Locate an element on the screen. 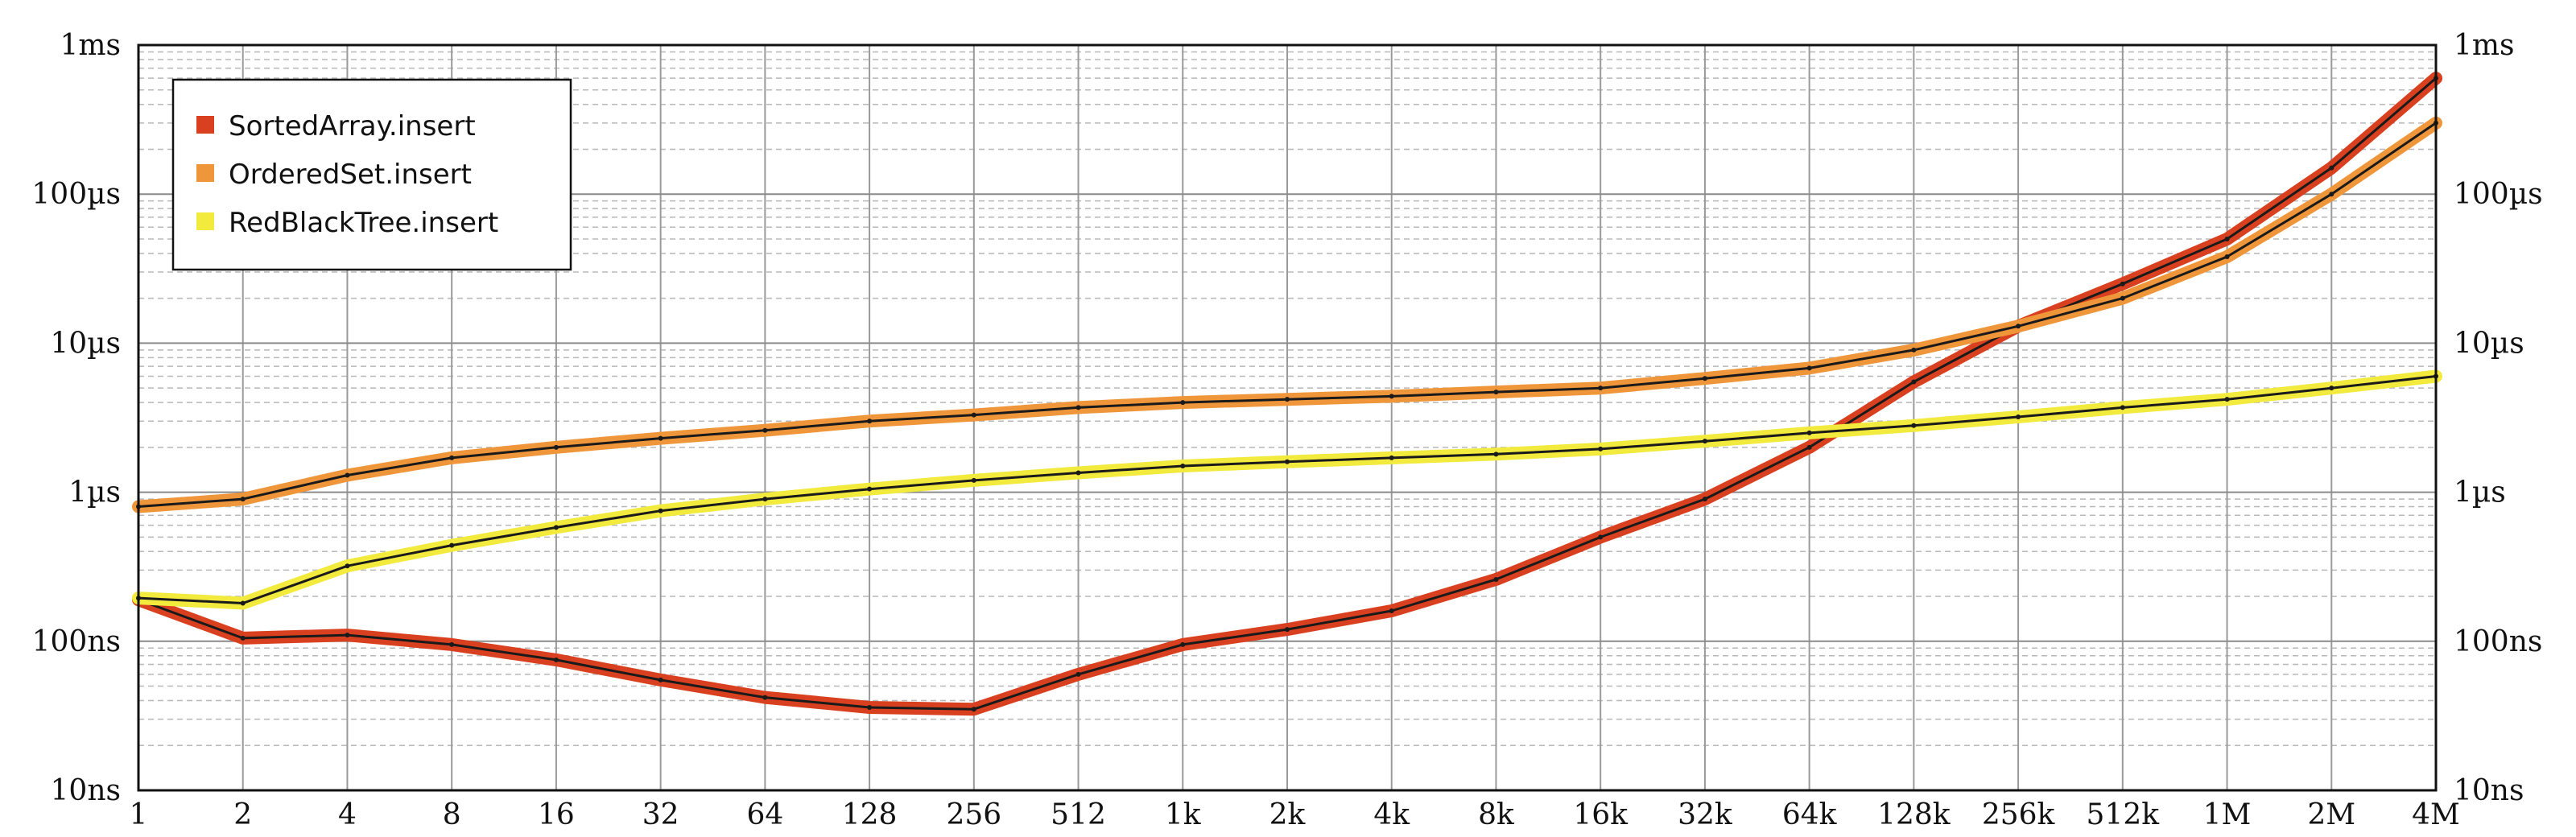 Image resolution: width=2576 pixels, height=837 pixels. x-tick-label: 512 is located at coordinates (1078, 815).